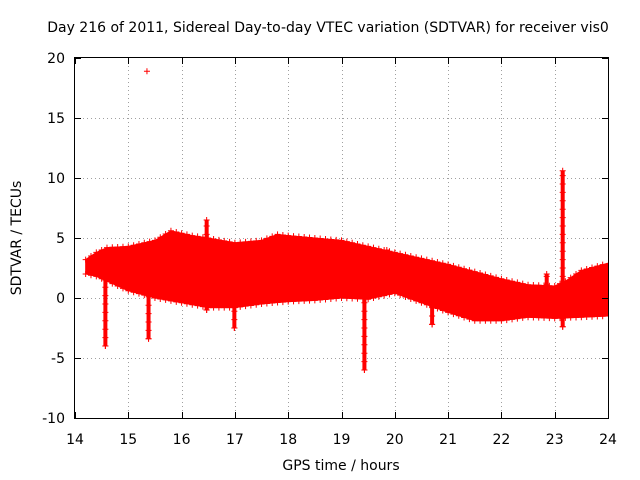  Describe the element at coordinates (56, 59) in the screenshot. I see `y-tick-label: 20` at that location.